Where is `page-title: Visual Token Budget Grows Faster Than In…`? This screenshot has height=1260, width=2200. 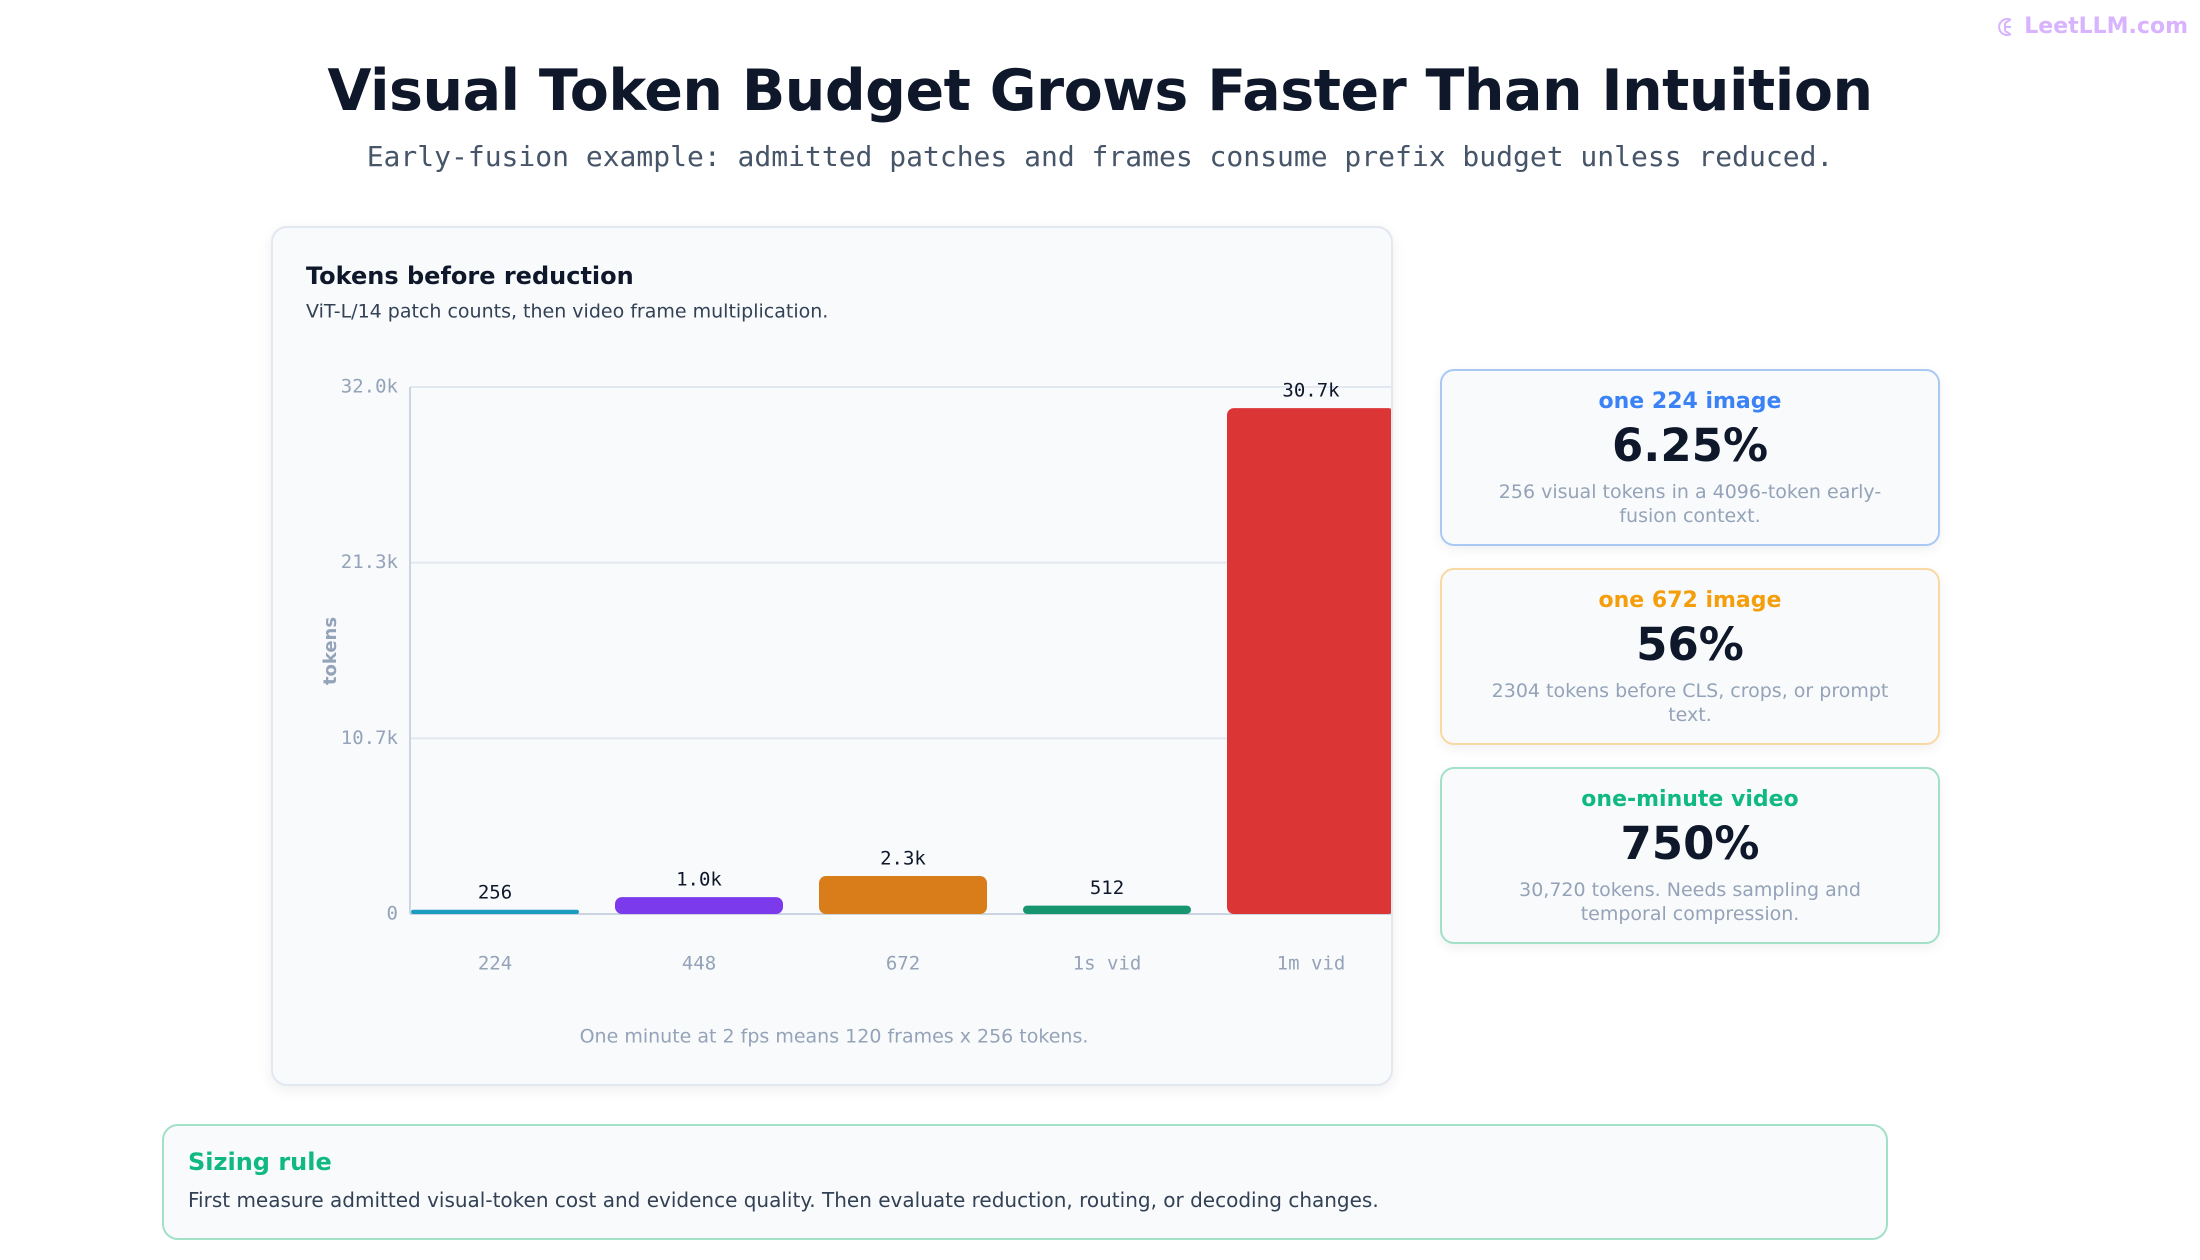
page-title: Visual Token Budget Grows Faster Than In… is located at coordinates (1100, 91).